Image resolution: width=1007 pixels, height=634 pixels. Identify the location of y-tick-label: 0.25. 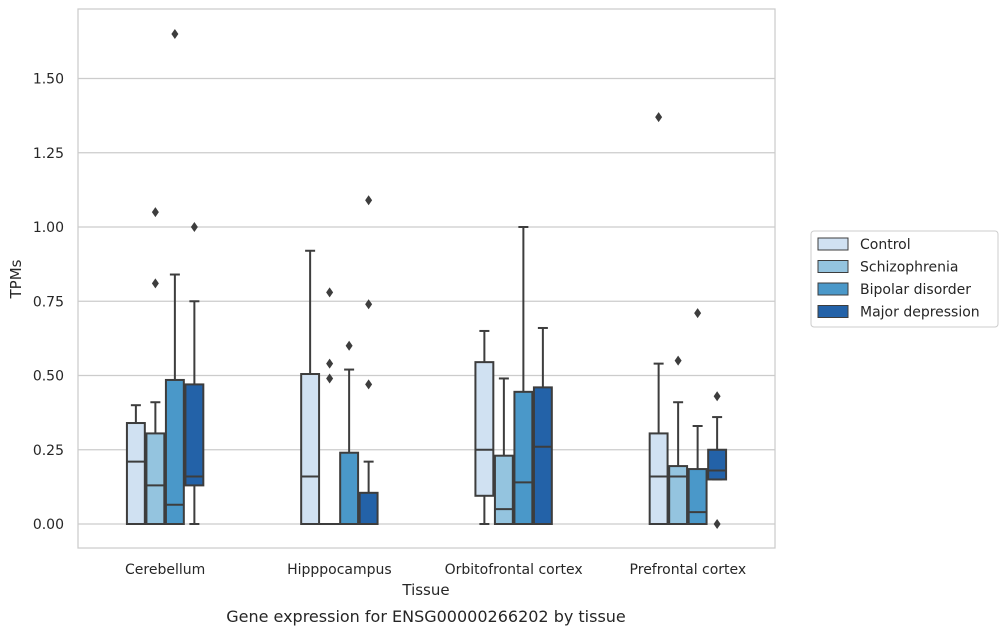
(48, 451).